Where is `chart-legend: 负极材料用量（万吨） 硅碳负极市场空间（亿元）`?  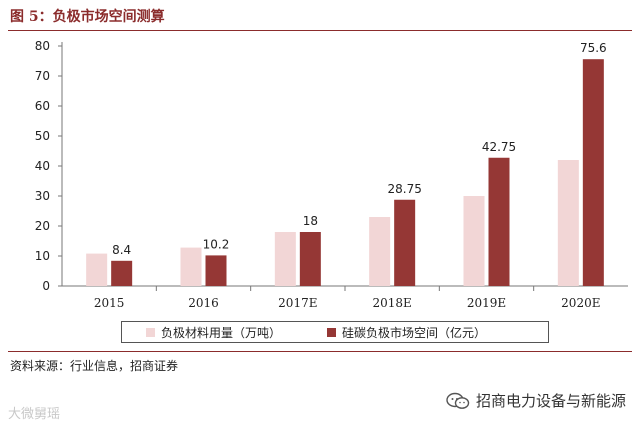
chart-legend: 负极材料用量（万吨） 硅碳负极市场空间（亿元） is located at coordinates (335, 332).